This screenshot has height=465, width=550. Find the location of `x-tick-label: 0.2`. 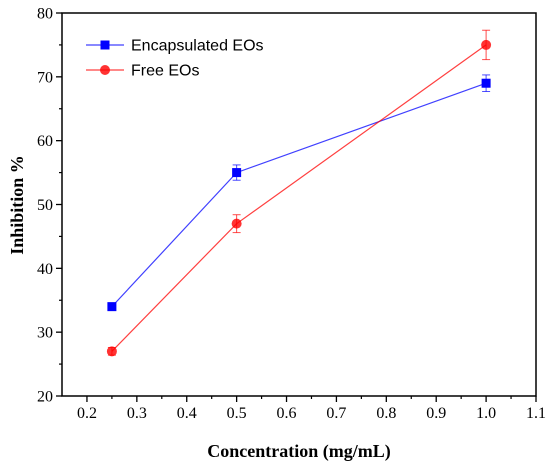

x-tick-label: 0.2 is located at coordinates (87, 413).